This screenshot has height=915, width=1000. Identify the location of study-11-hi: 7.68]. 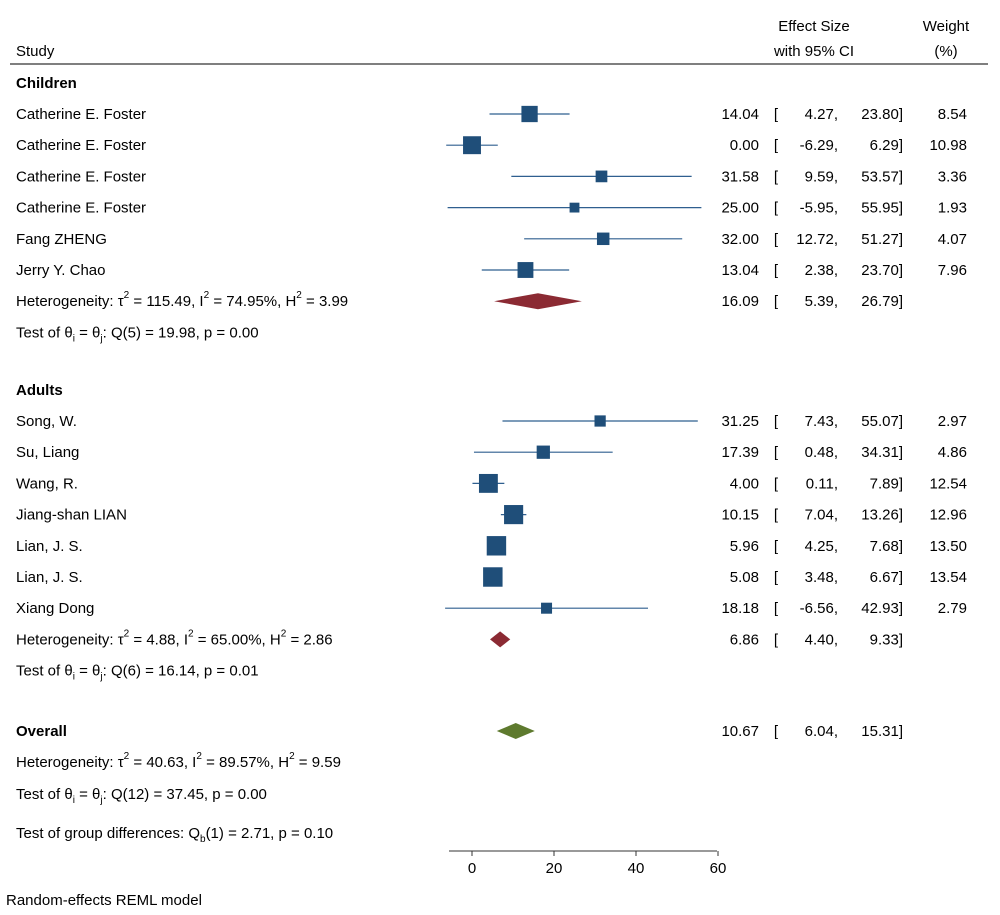
(886, 546).